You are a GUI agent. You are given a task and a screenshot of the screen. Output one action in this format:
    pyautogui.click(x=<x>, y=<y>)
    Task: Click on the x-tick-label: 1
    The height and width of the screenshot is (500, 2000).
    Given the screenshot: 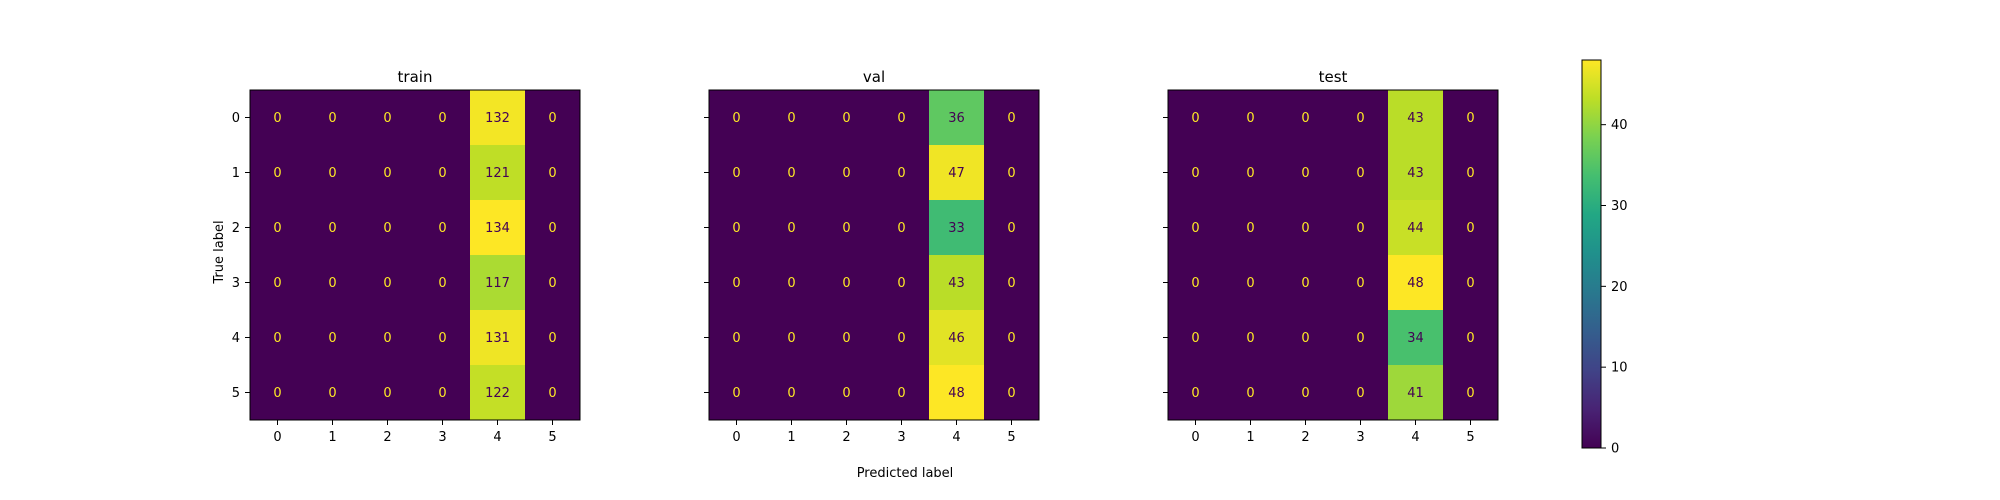 What is the action you would take?
    pyautogui.click(x=332, y=437)
    